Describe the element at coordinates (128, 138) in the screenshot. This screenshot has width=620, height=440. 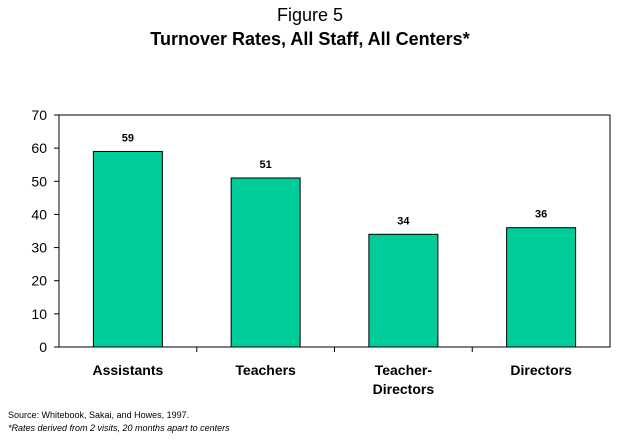
I see `data-label: 59` at that location.